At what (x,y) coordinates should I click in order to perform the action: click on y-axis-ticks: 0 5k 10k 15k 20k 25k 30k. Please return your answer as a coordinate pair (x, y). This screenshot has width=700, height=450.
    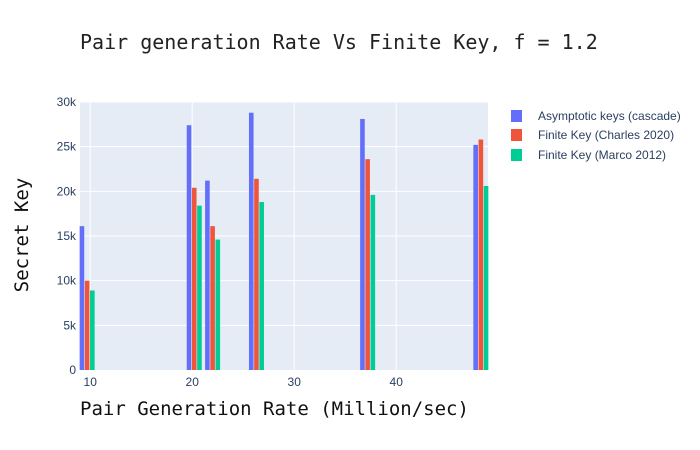
    Looking at the image, I should click on (67, 236).